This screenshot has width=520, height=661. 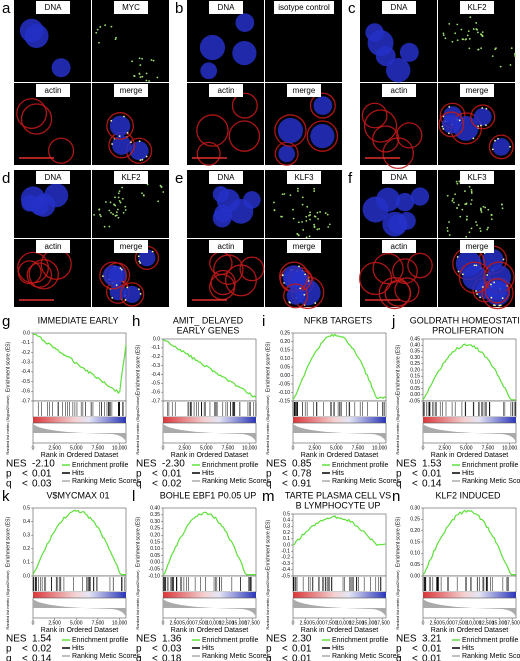 I want to click on y-tick-label: 0.25, so click(x=155, y=529).